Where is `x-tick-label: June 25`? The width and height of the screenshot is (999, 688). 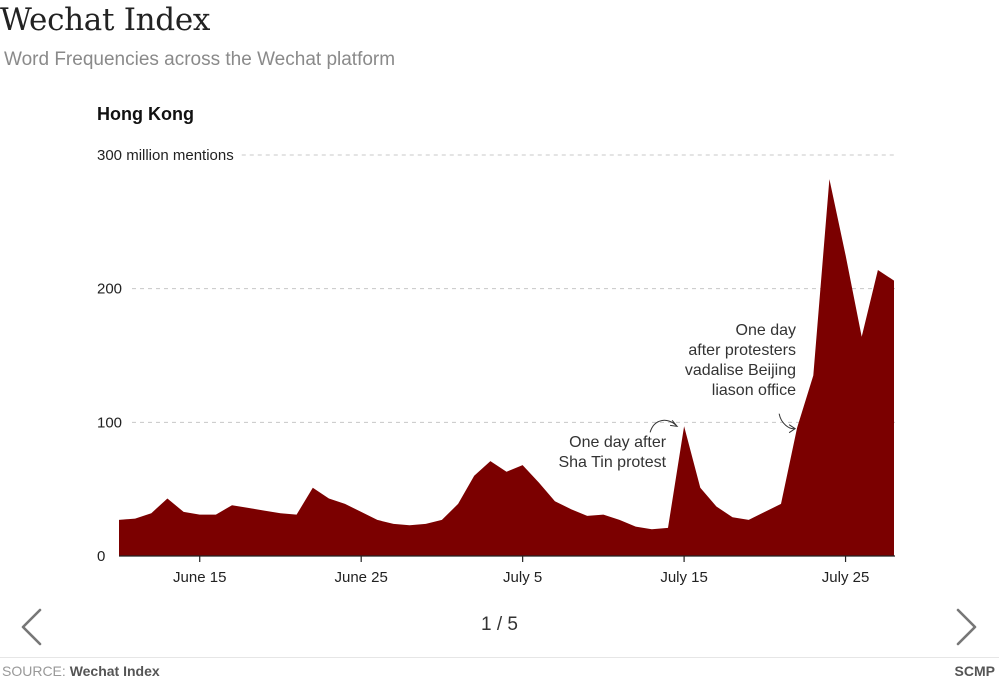
x-tick-label: June 25 is located at coordinates (360, 577).